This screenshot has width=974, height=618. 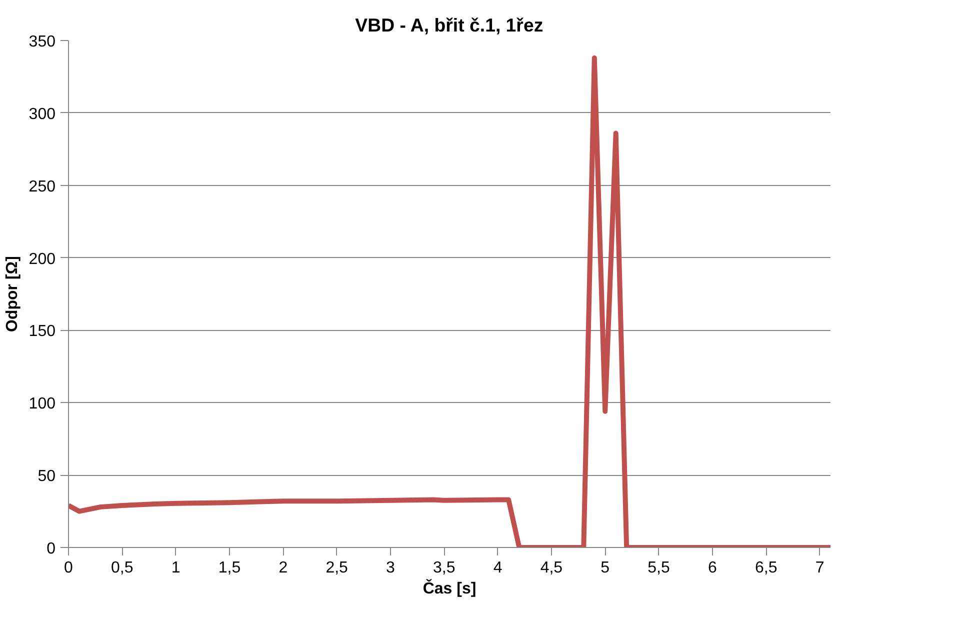 What do you see at coordinates (12, 294) in the screenshot?
I see `y-axis-title: Odpor [Ω]` at bounding box center [12, 294].